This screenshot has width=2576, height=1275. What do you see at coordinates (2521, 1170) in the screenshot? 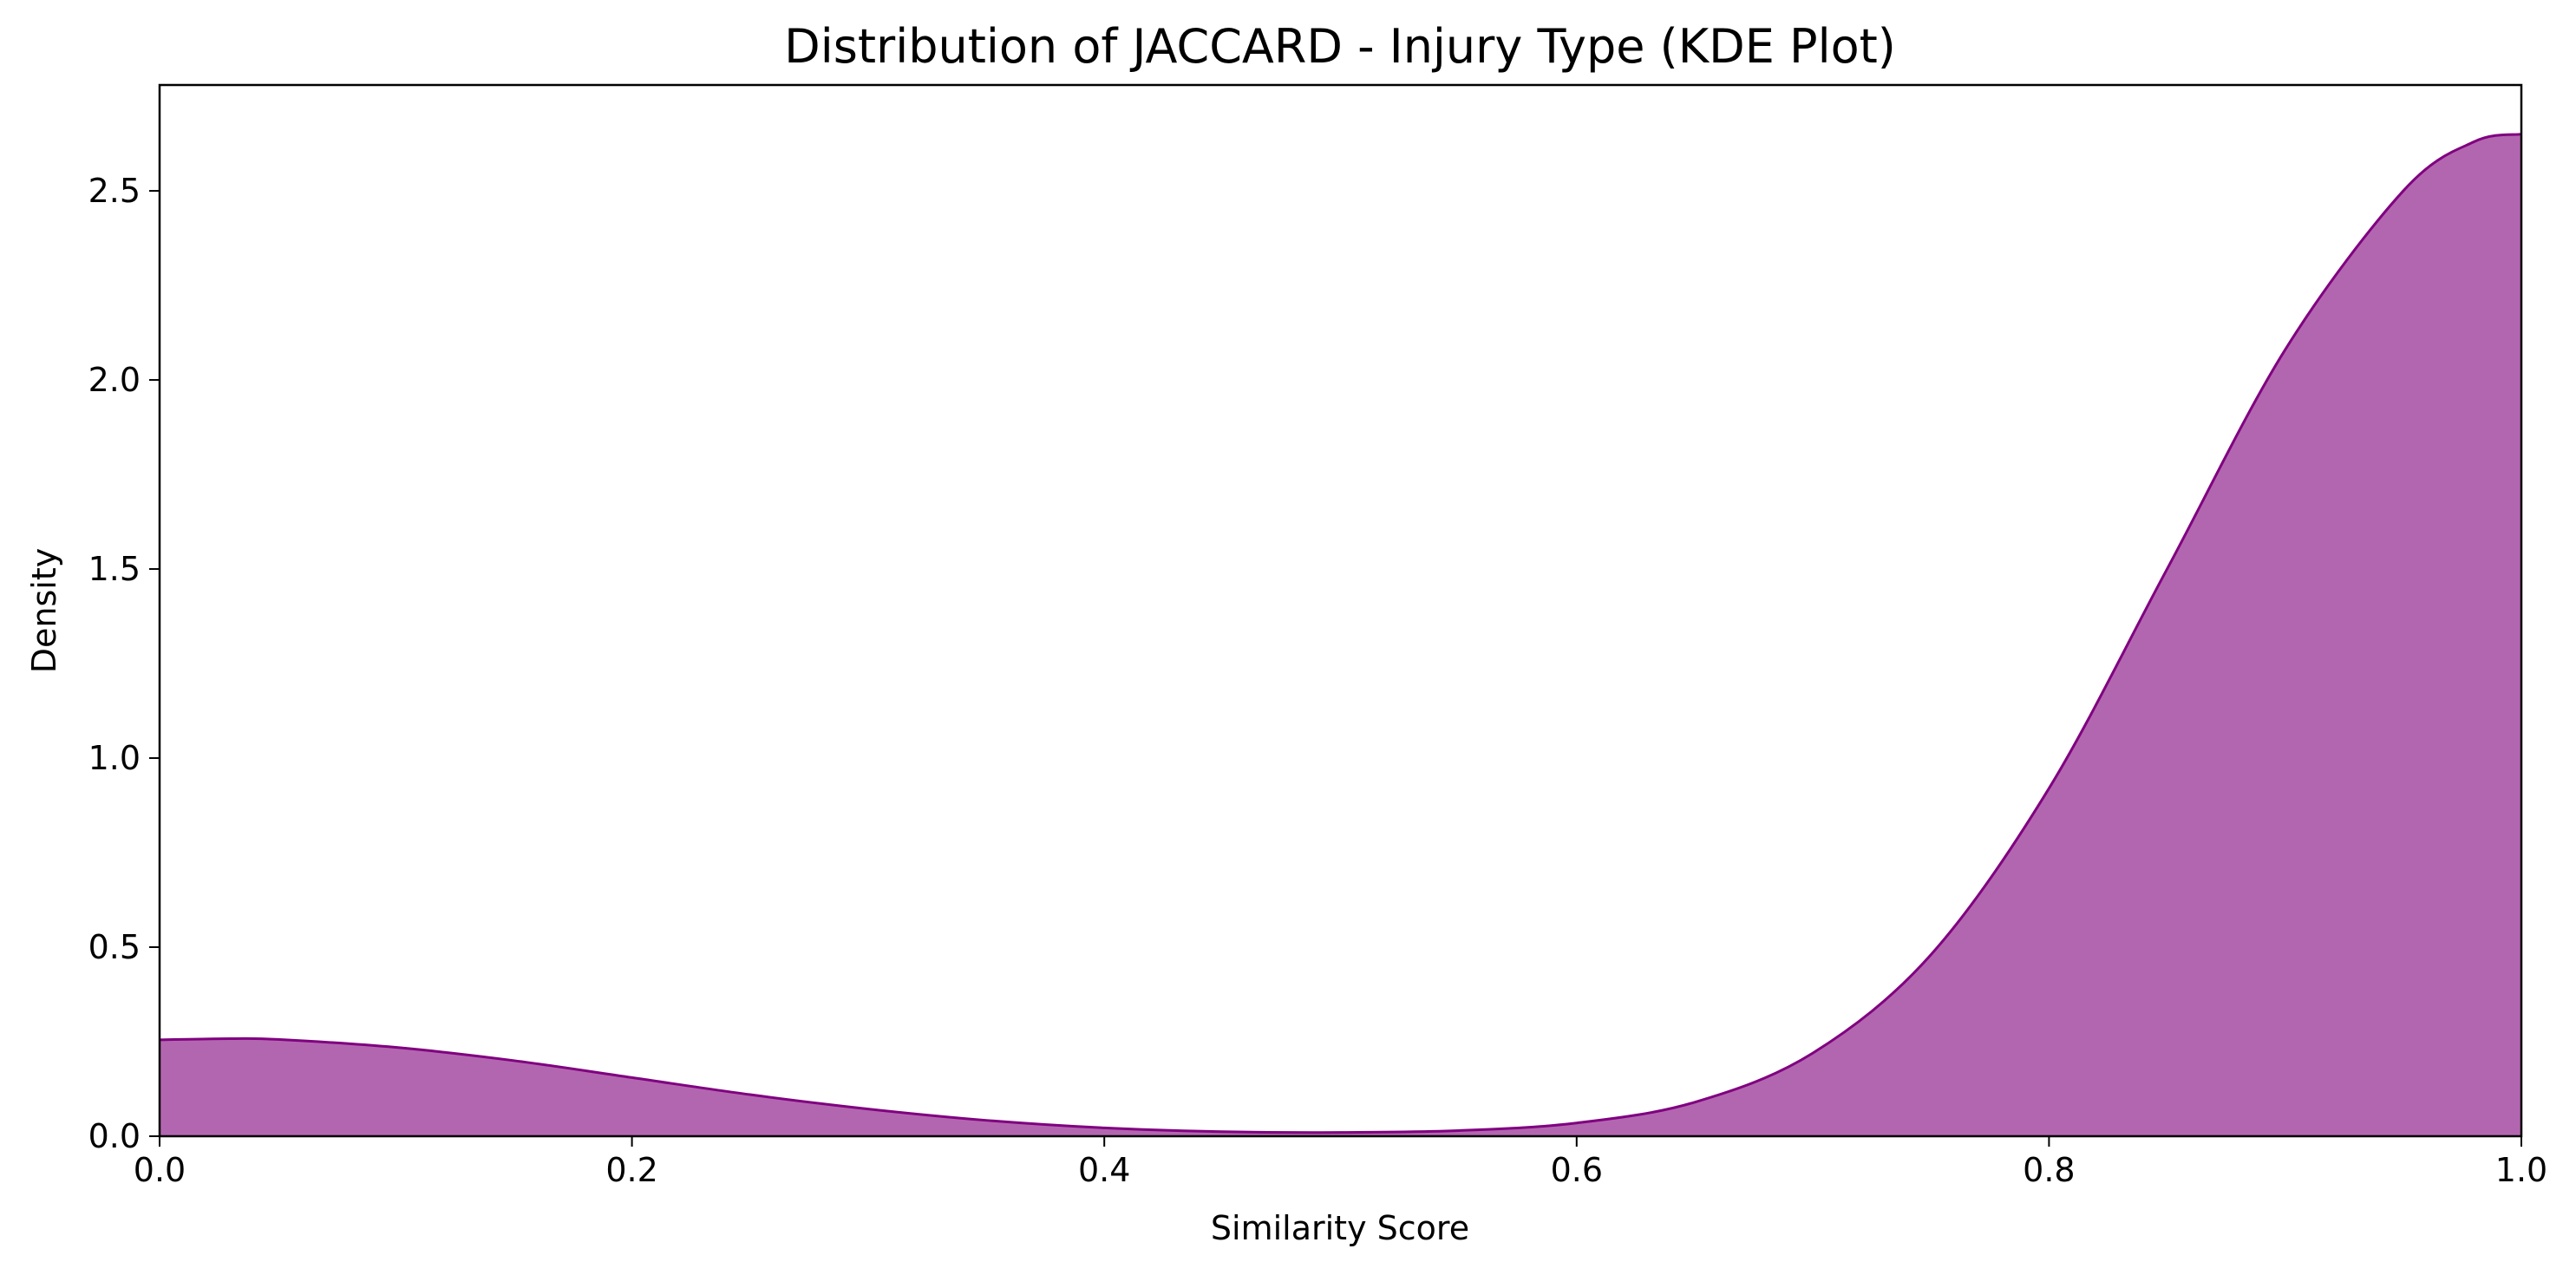
I see `x-tick-label: 1.0` at bounding box center [2521, 1170].